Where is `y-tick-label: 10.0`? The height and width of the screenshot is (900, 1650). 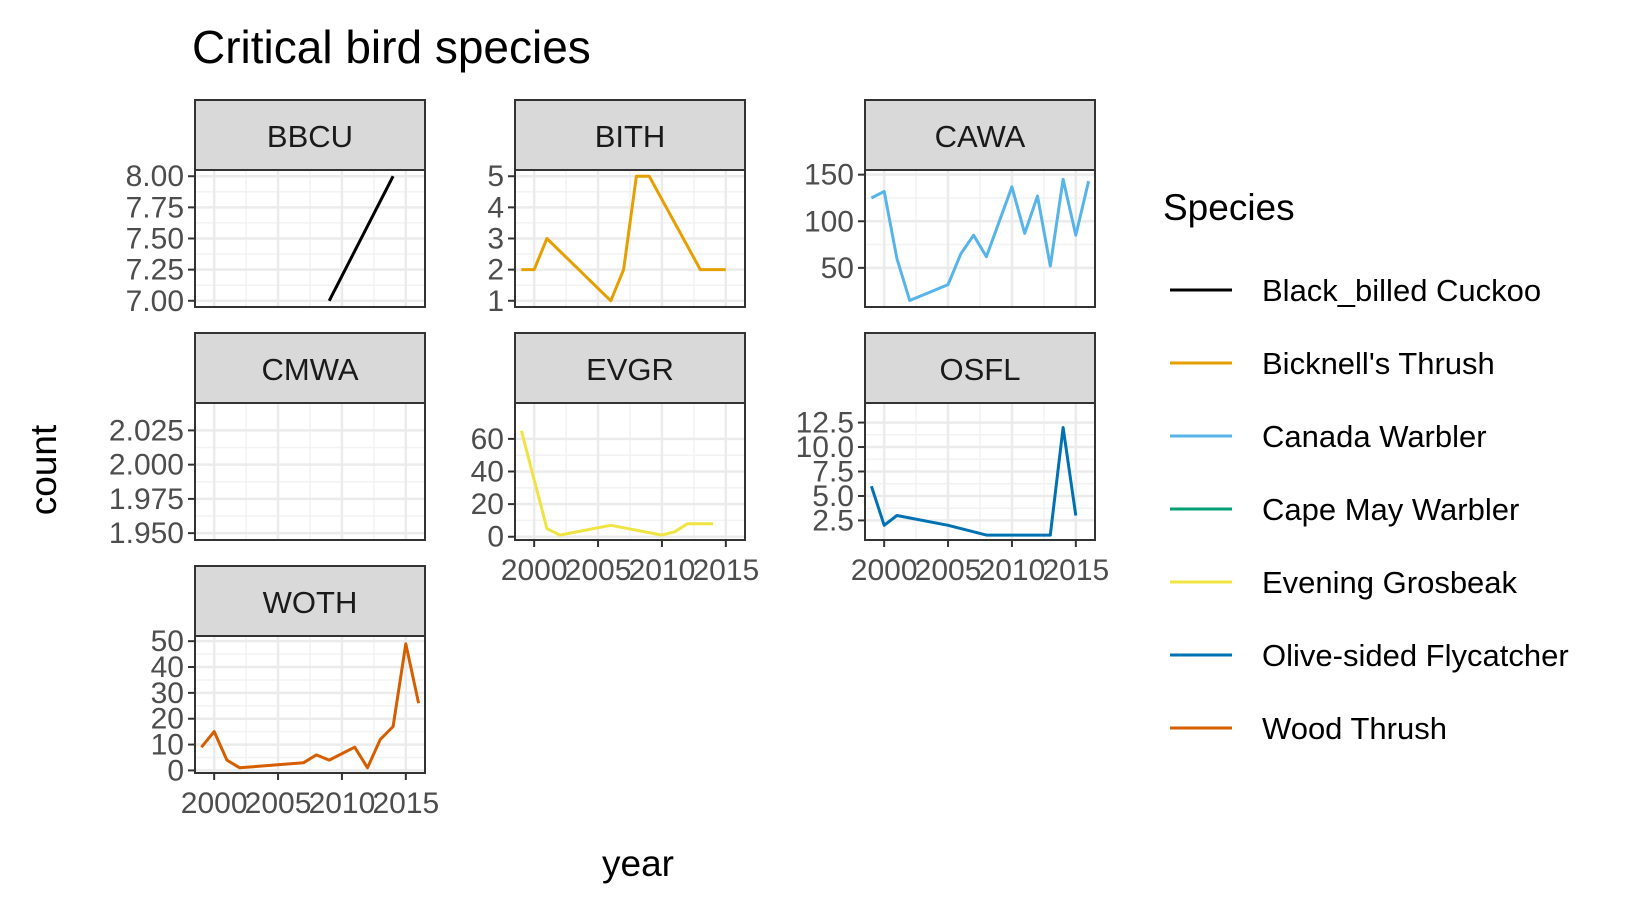 y-tick-label: 10.0 is located at coordinates (825, 447).